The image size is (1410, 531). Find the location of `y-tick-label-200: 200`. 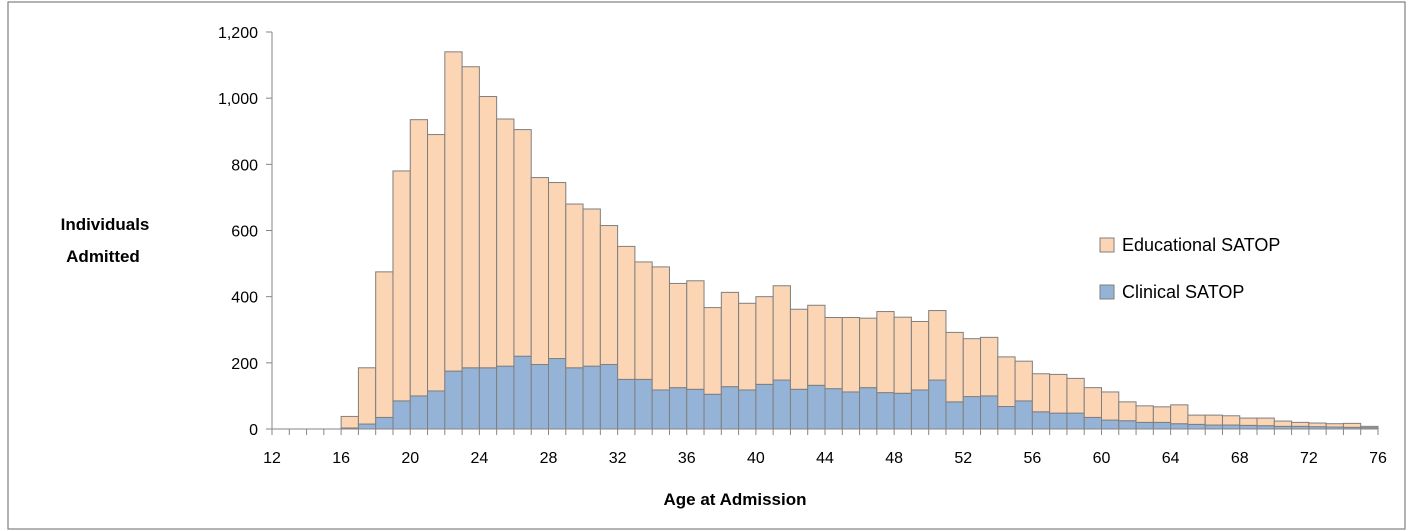

y-tick-label-200: 200 is located at coordinates (244, 364).